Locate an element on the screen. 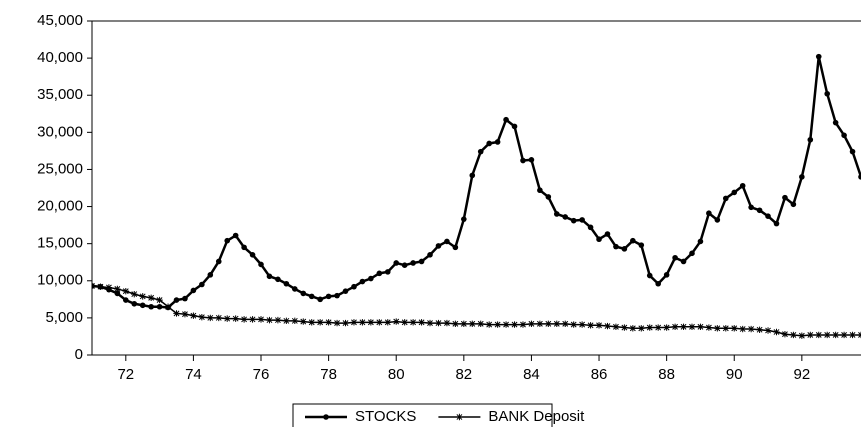 Image resolution: width=861 pixels, height=427 pixels. y-tick-label: 45,000 is located at coordinates (60, 20).